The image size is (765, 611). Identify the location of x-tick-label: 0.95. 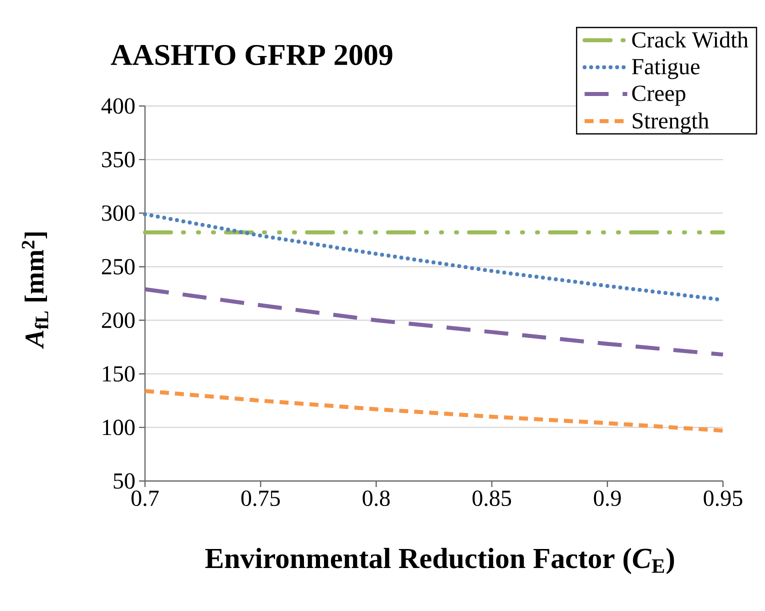
(723, 498).